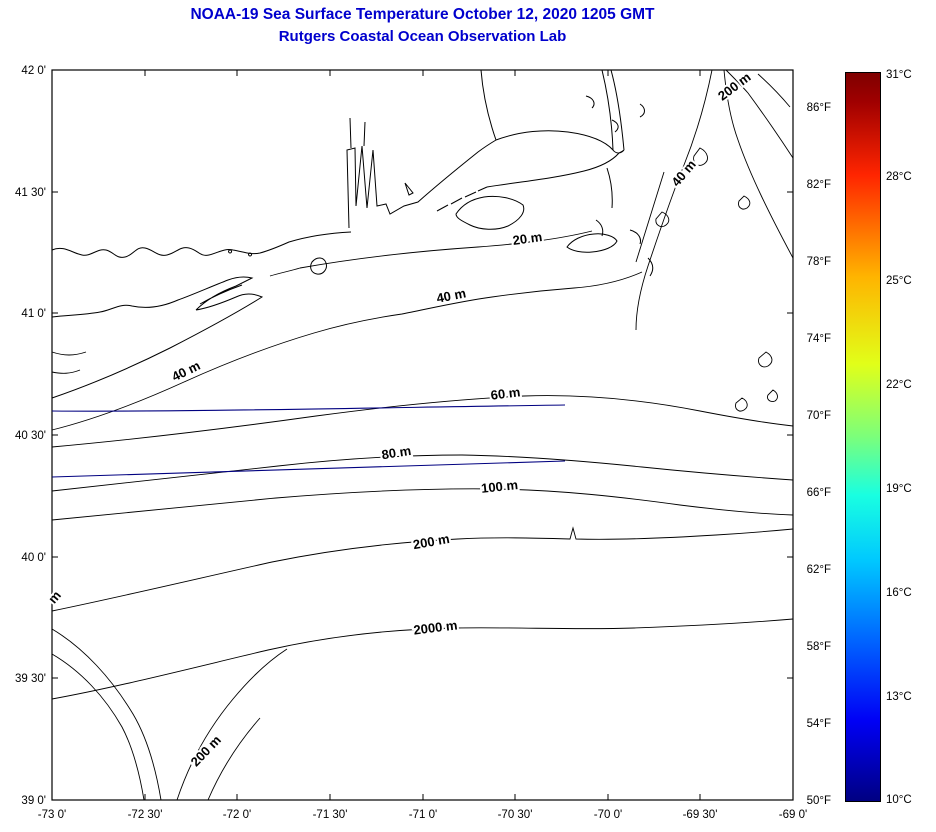  I want to click on contour-80m, so click(422, 473).